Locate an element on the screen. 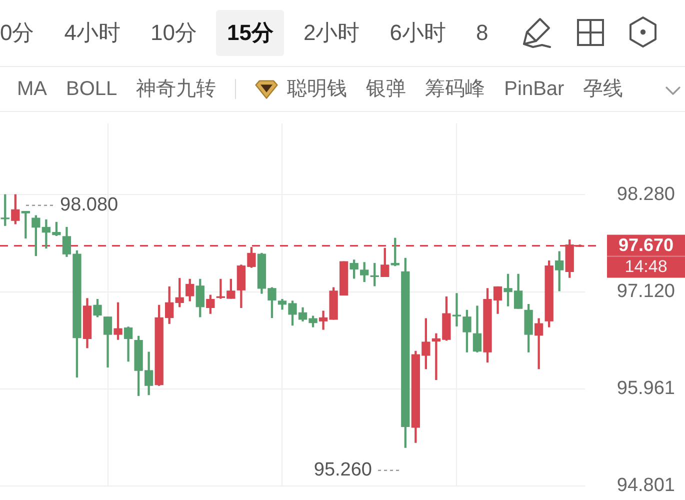 This screenshot has width=685, height=500. text: 6小时 is located at coordinates (418, 33).